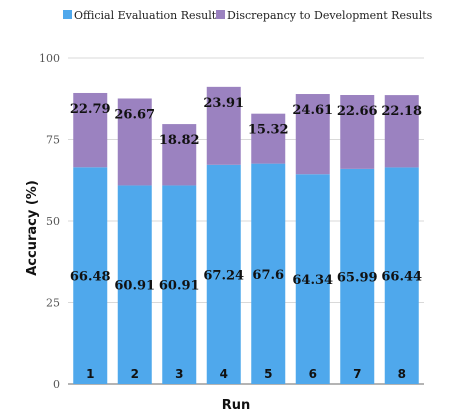  Describe the element at coordinates (148, 15) in the screenshot. I see `legend-label: Official Evaluation Results` at that location.